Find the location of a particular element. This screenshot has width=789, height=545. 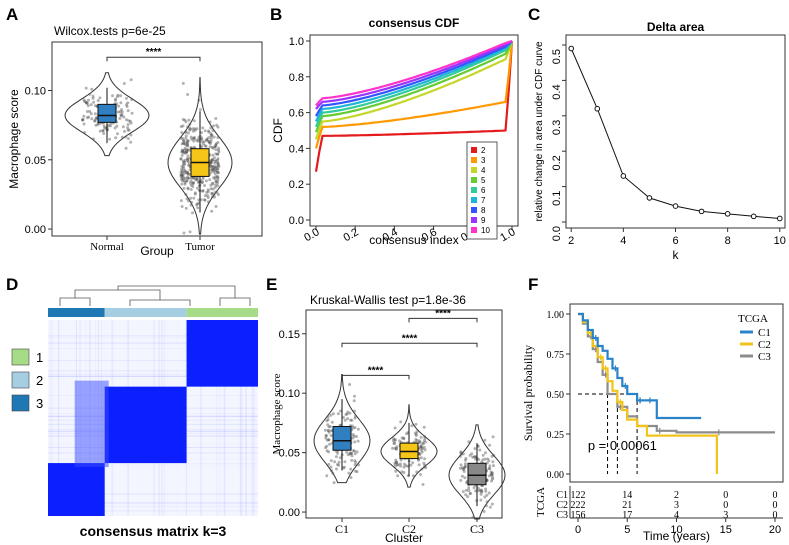

panel-F-xtick-label: 15 is located at coordinates (726, 530).